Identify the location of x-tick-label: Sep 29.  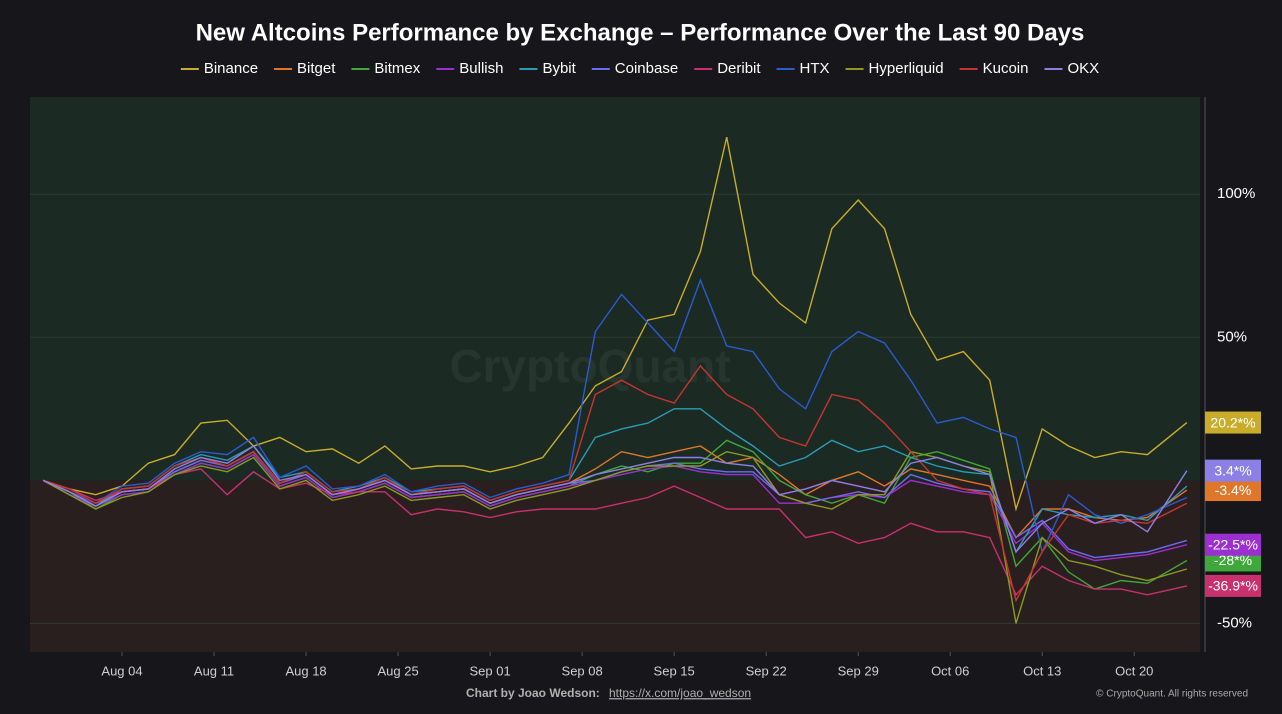
(858, 670).